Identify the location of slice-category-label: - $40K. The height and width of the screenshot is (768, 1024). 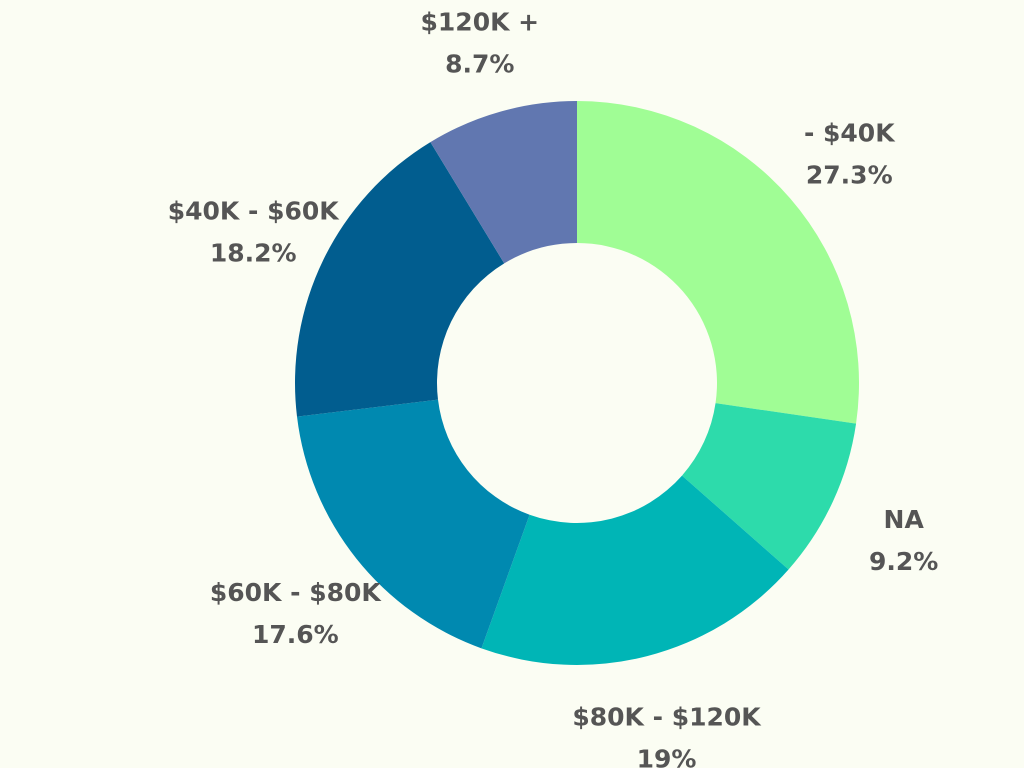
(850, 132).